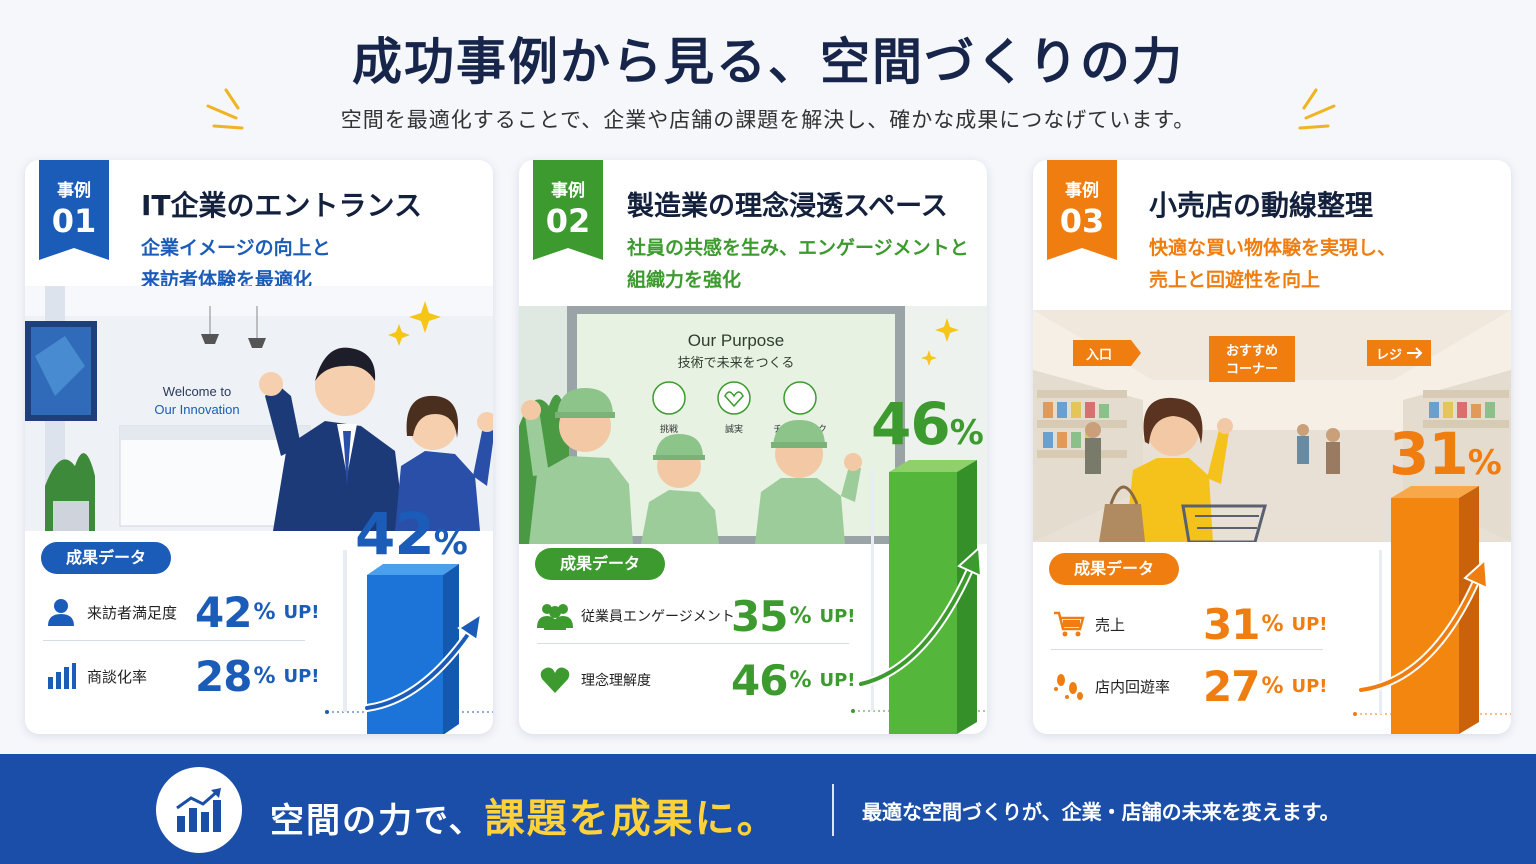 This screenshot has height=864, width=1536. Describe the element at coordinates (759, 680) in the screenshot. I see `metric-value: 46` at that location.